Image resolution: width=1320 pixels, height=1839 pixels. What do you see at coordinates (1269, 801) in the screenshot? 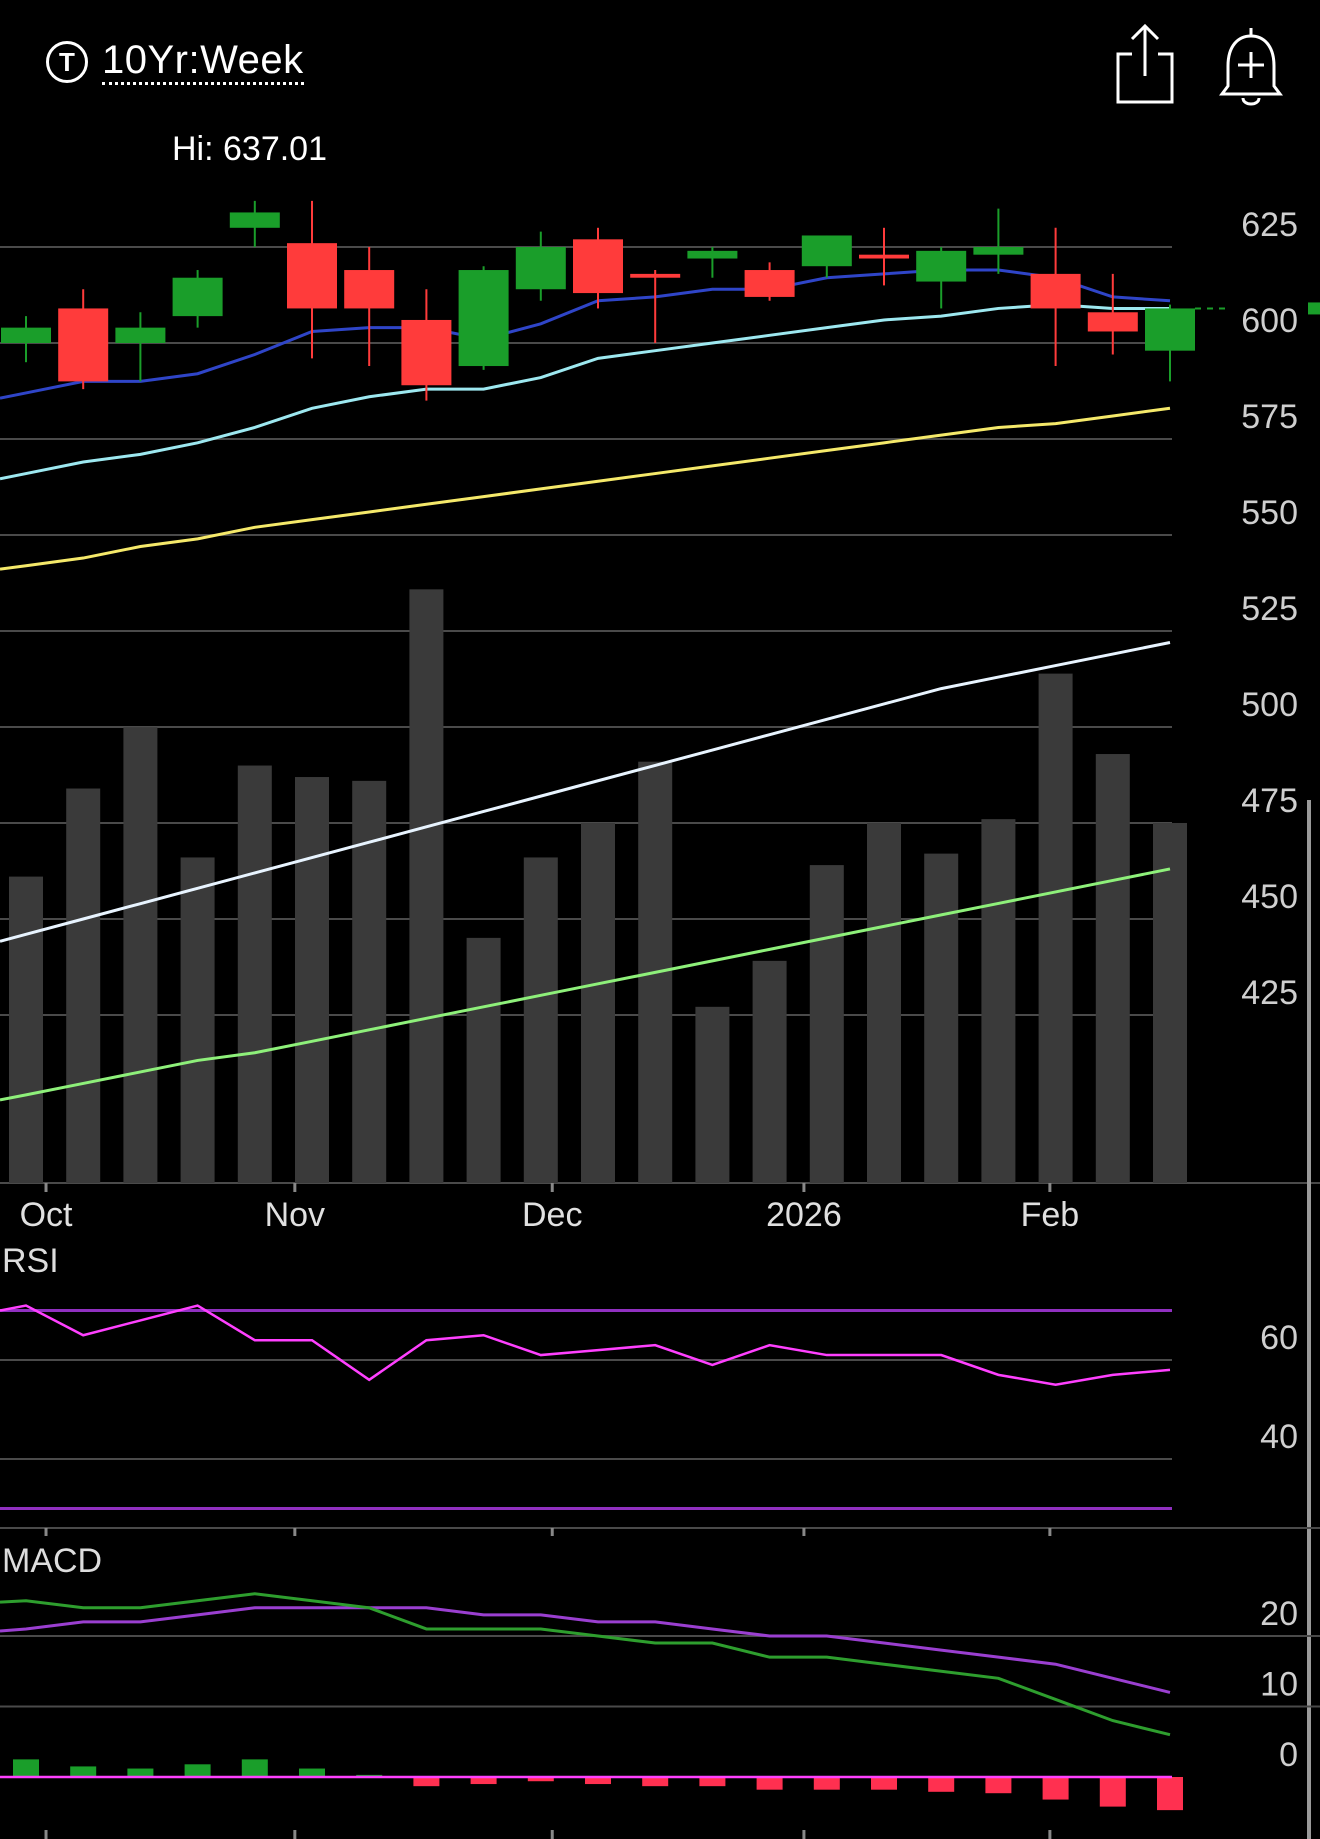
I see `price-axis-label: 475` at bounding box center [1269, 801].